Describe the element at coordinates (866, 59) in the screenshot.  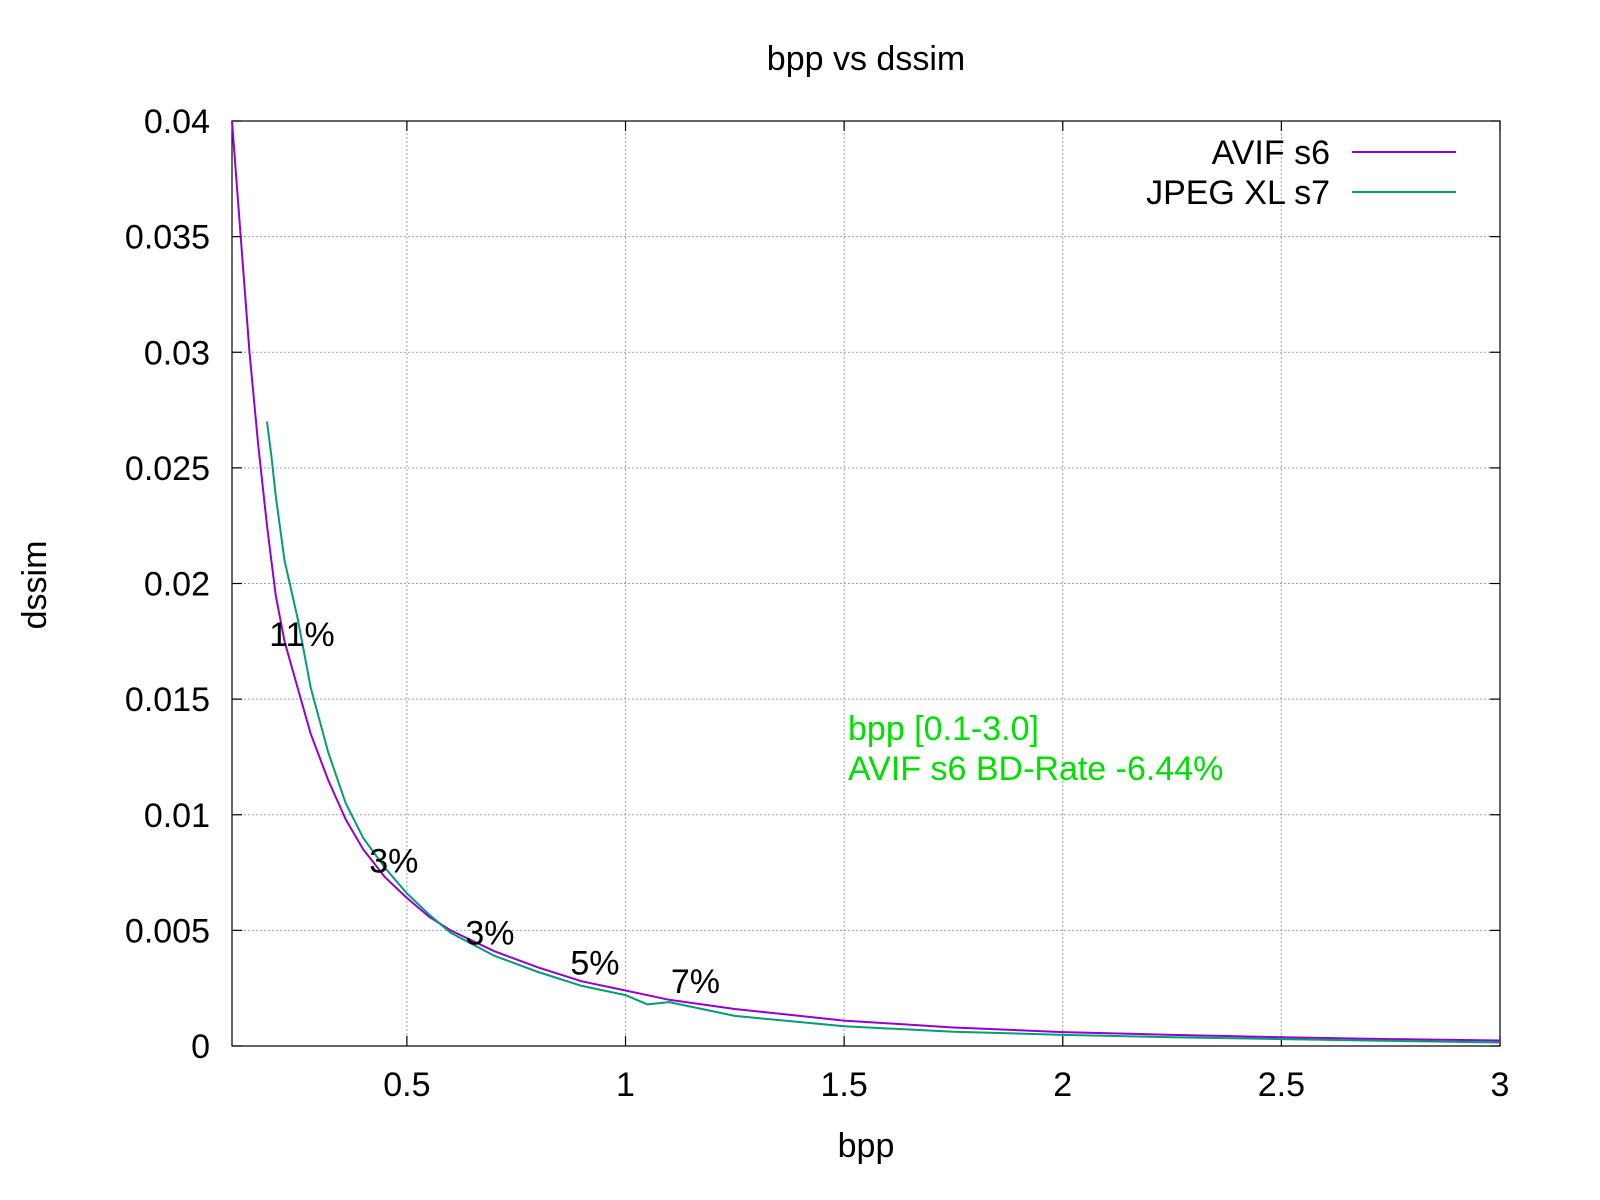
I see `chart-title: bpp vs dssim` at that location.